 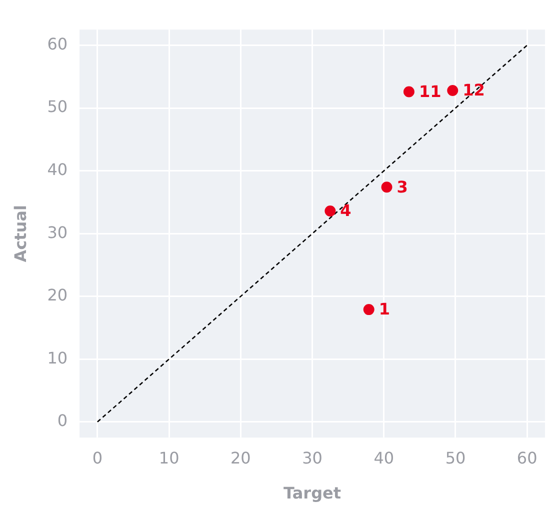 What do you see at coordinates (455, 458) in the screenshot?
I see `x-tick-label: 50` at bounding box center [455, 458].